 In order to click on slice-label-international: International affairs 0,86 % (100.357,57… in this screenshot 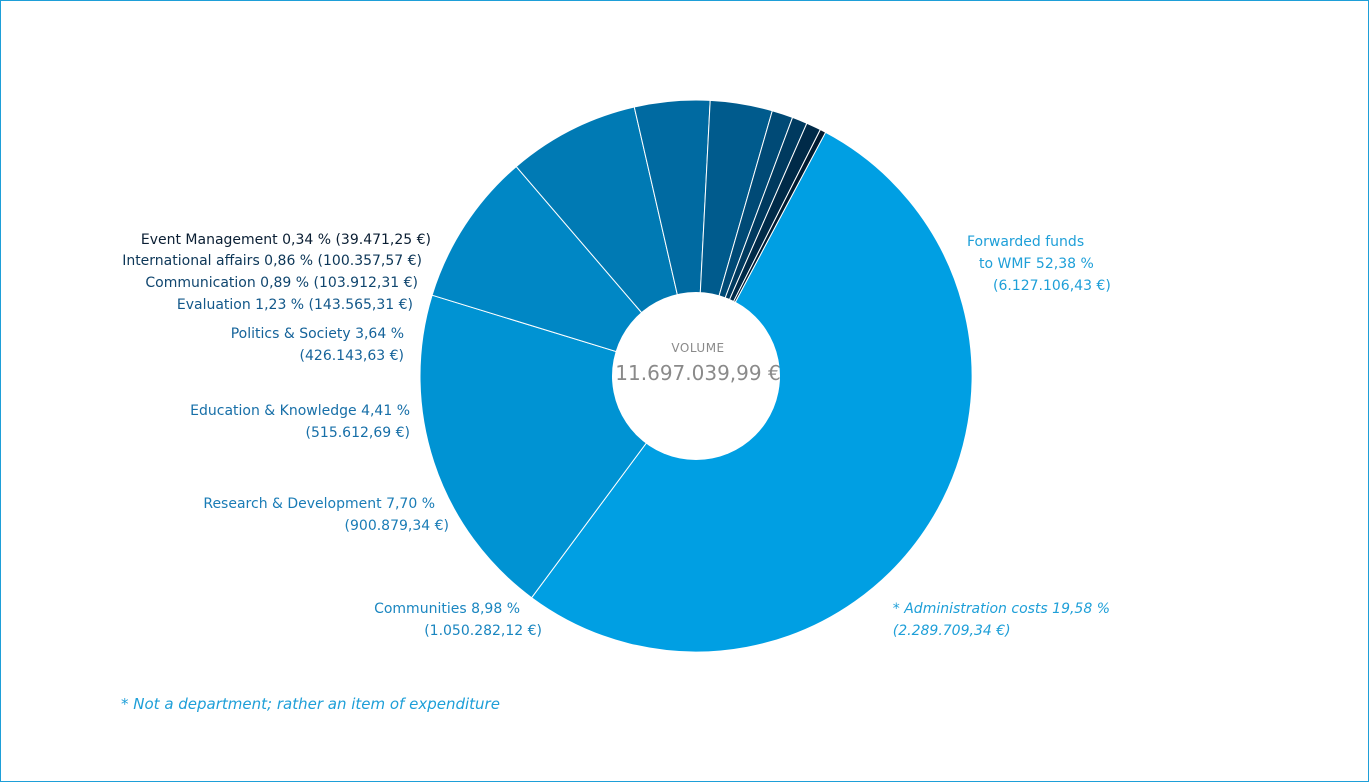, I will do `click(272, 261)`.